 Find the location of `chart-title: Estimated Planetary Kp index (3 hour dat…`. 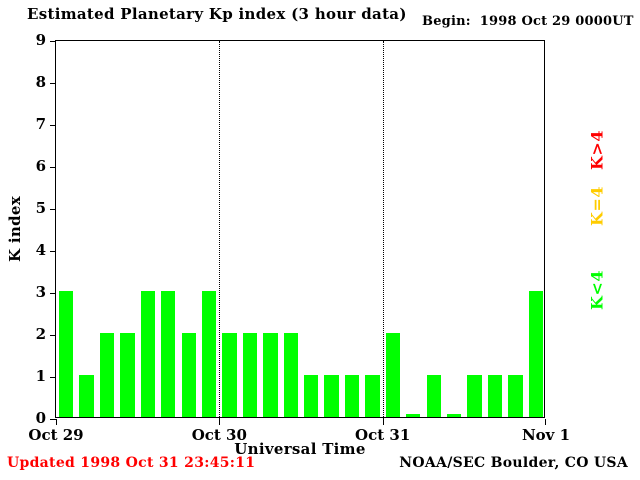

chart-title: Estimated Planetary Kp index (3 hour dat… is located at coordinates (217, 14).